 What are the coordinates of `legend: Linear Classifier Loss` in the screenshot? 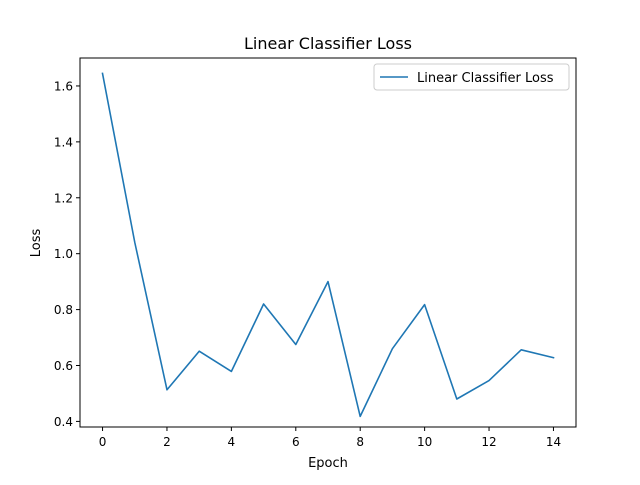 It's located at (471, 77).